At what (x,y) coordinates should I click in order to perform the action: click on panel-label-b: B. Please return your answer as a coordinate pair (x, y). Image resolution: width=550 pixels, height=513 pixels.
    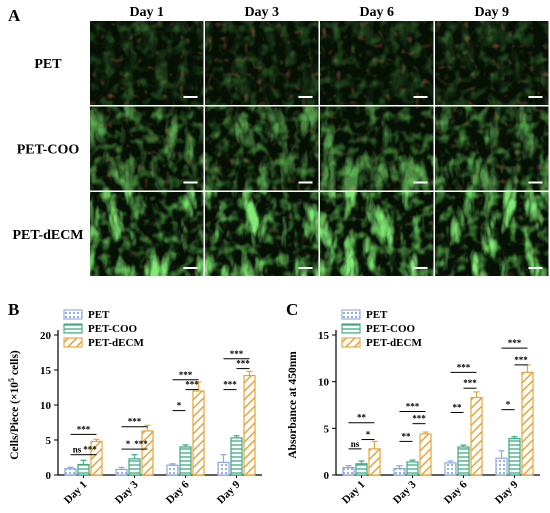
    Looking at the image, I should click on (14, 309).